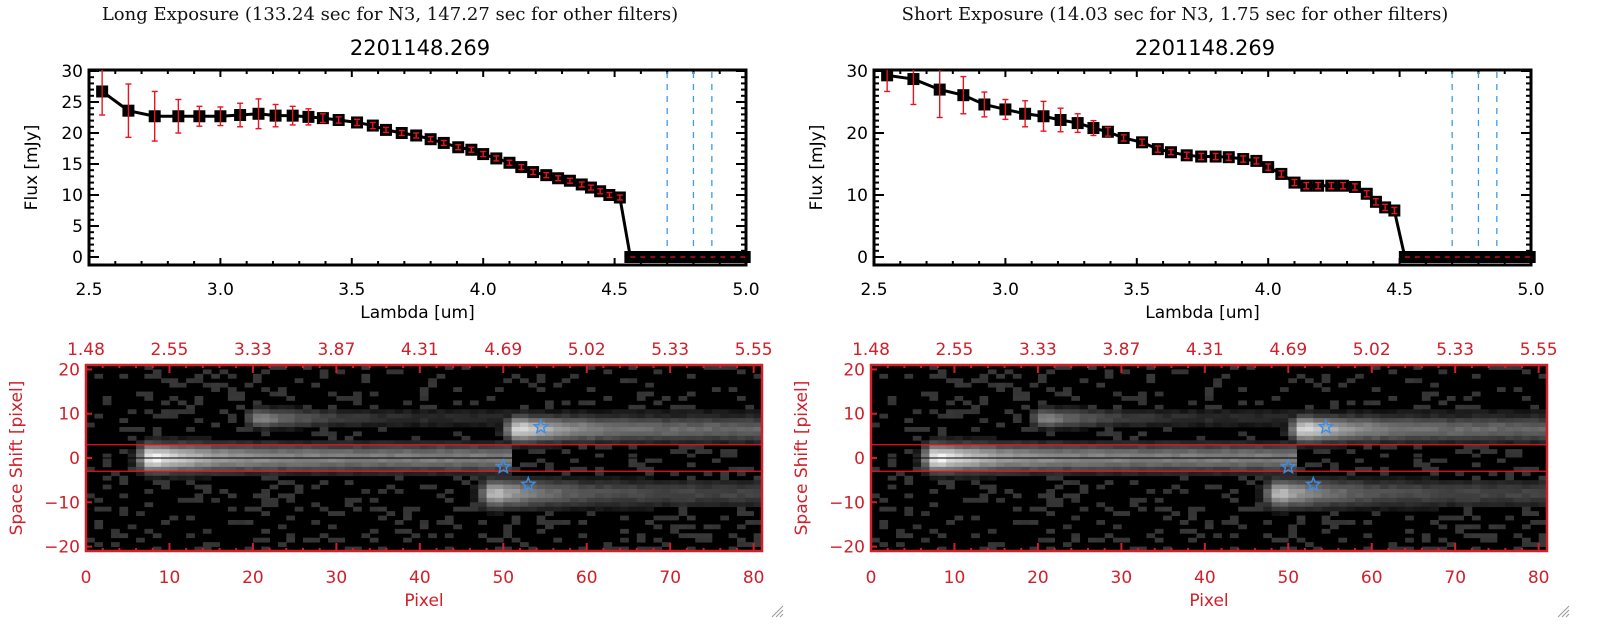 The image size is (1600, 630). Describe the element at coordinates (1202, 167) in the screenshot. I see `plot-frame` at that location.